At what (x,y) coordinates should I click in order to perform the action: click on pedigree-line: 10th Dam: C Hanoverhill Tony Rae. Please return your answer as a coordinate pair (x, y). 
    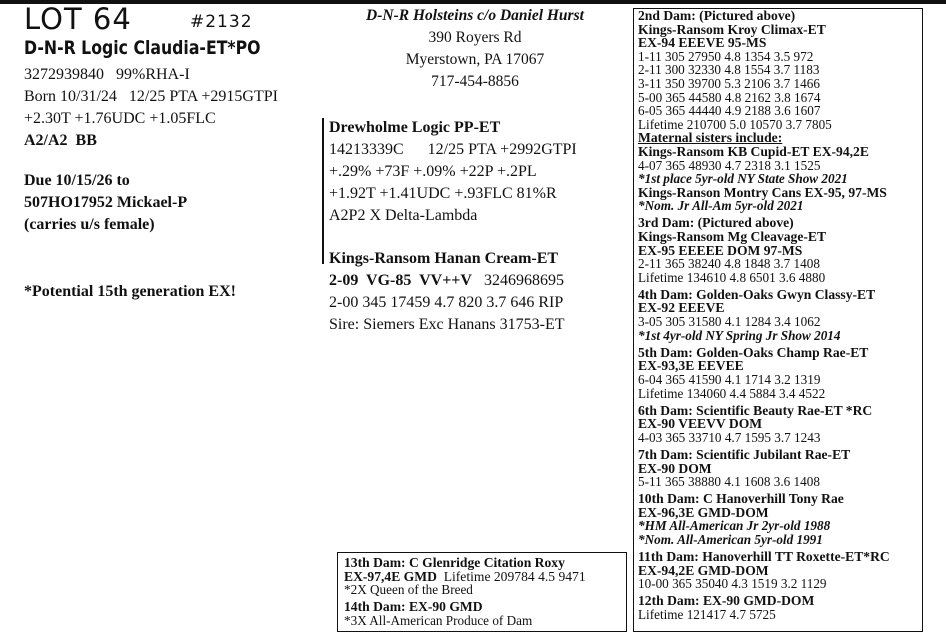
    Looking at the image, I should click on (764, 499).